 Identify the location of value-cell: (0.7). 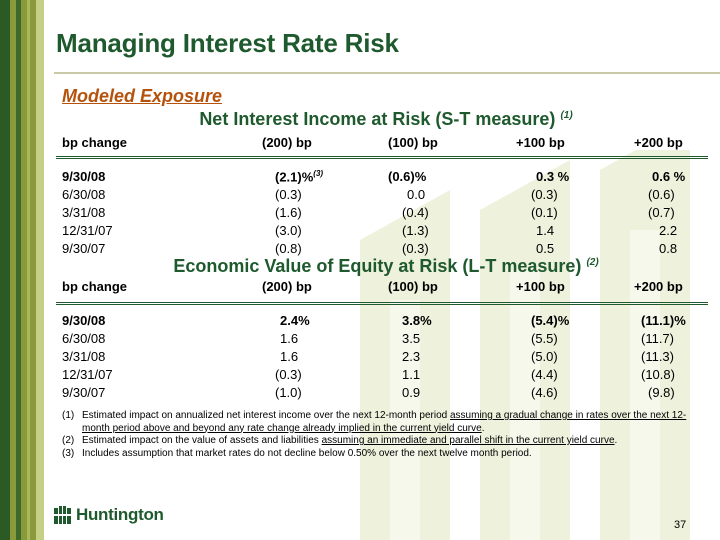
(661, 212).